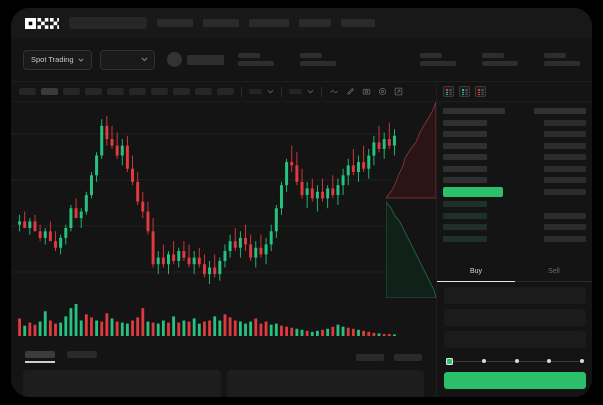 This screenshot has width=603, height=405. I want to click on last-price-amount, so click(565, 192).